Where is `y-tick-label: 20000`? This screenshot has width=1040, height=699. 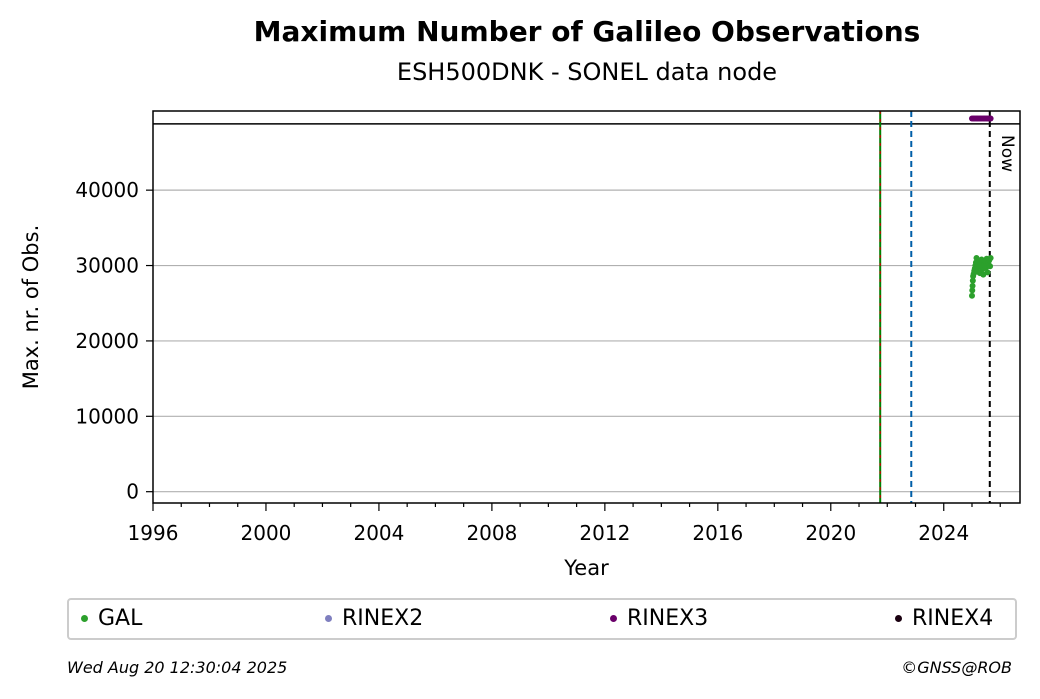 y-tick-label: 20000 is located at coordinates (107, 341).